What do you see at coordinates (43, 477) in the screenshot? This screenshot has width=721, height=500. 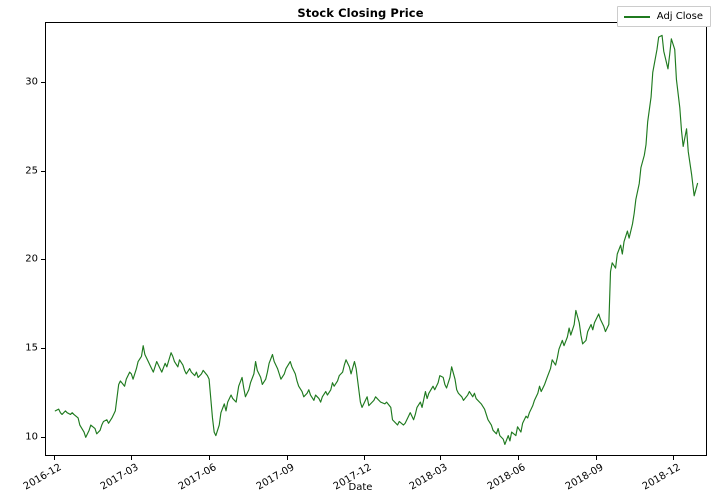 I see `x-tick-label: 2016-12` at bounding box center [43, 477].